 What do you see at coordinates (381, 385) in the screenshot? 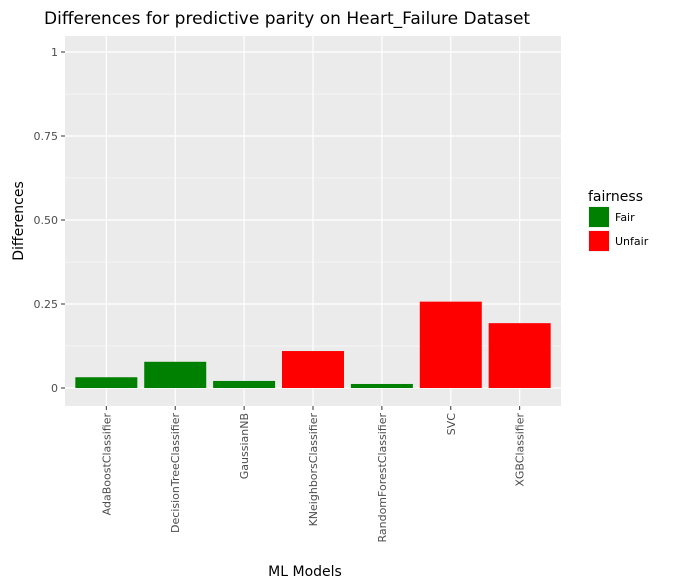
I see `bar-RandomForestClassifier` at bounding box center [381, 385].